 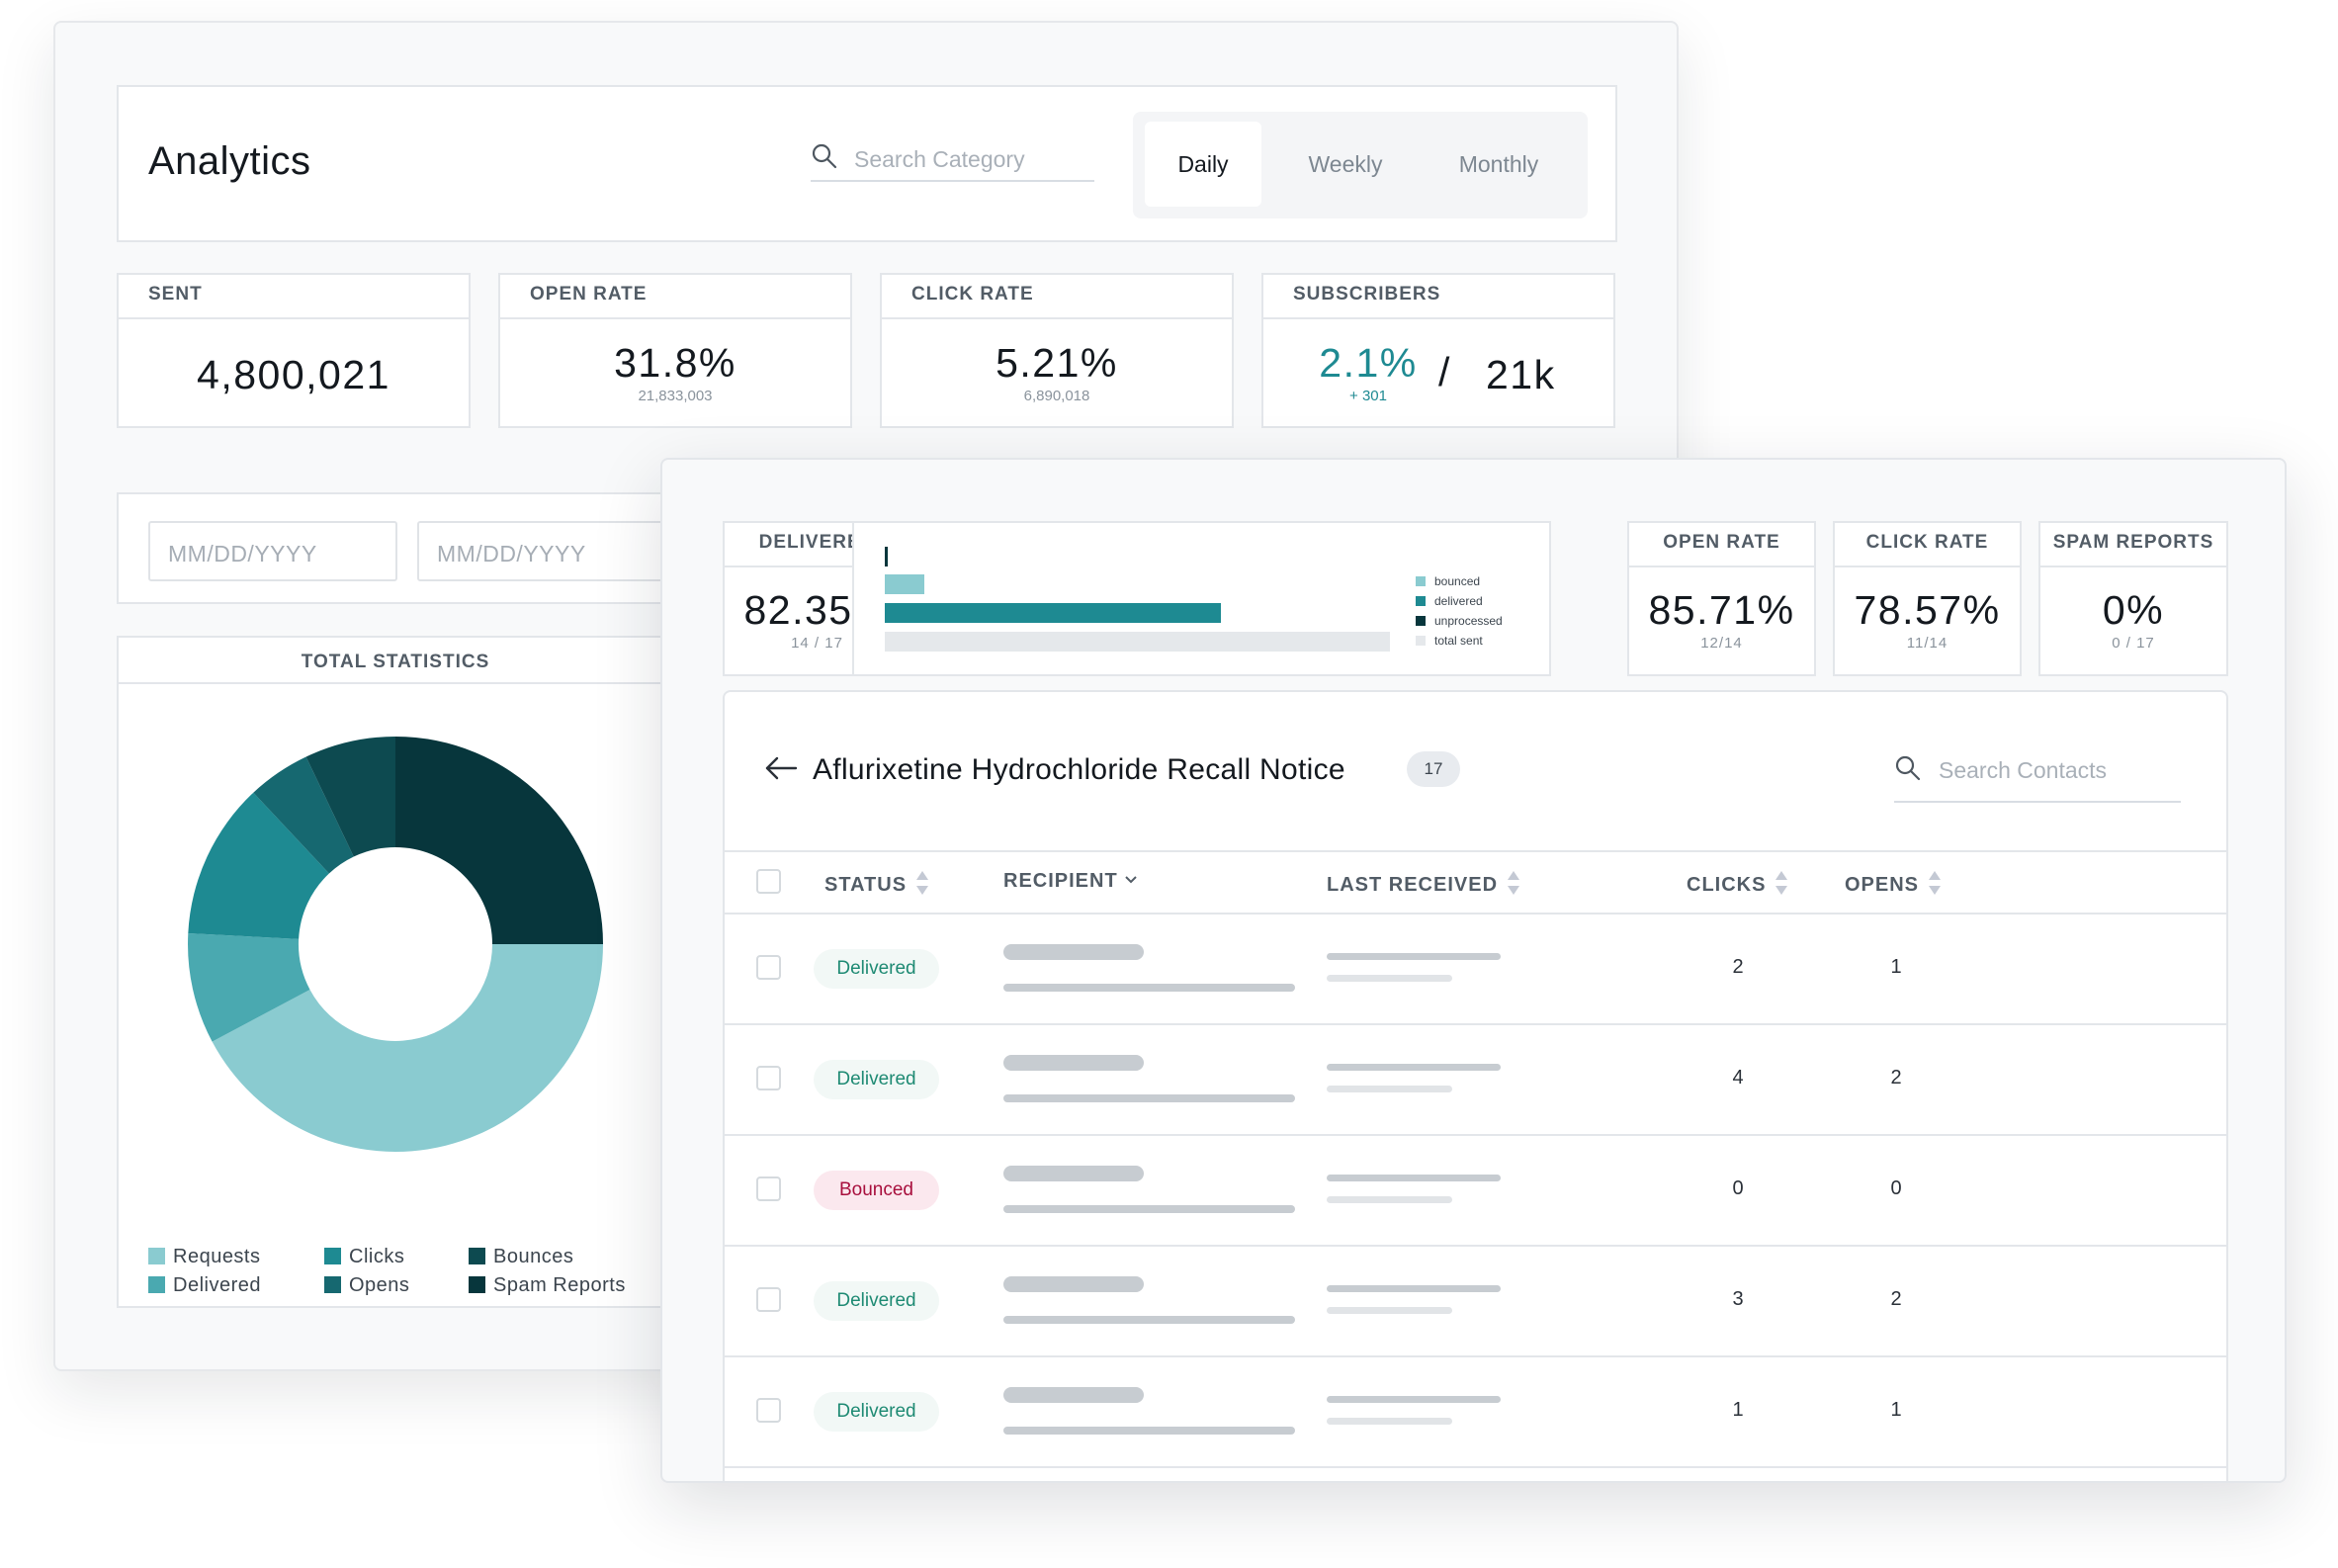 I want to click on bar-bounced, so click(x=904, y=584).